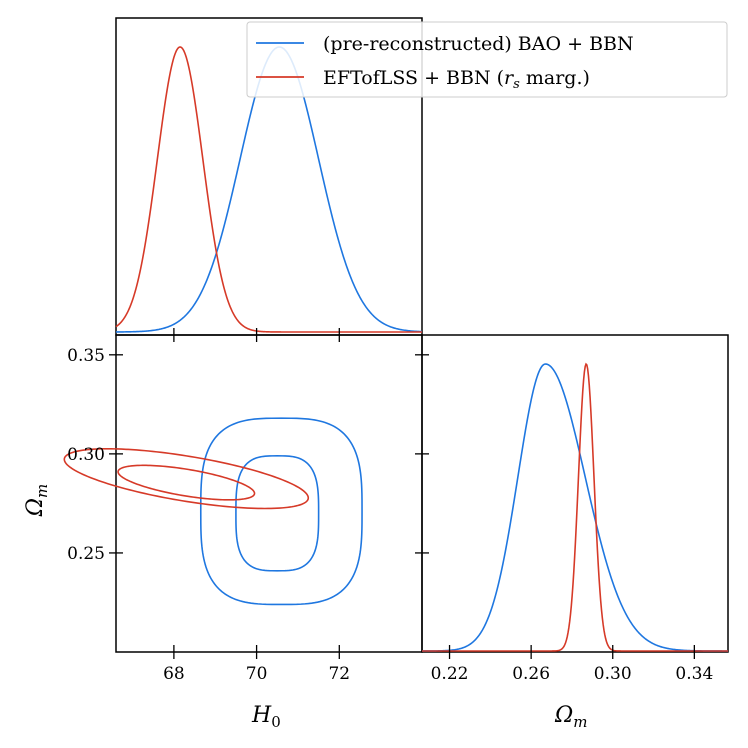 This screenshot has height=748, width=748. What do you see at coordinates (174, 674) in the screenshot?
I see `x-tick-label-h0: 68` at bounding box center [174, 674].